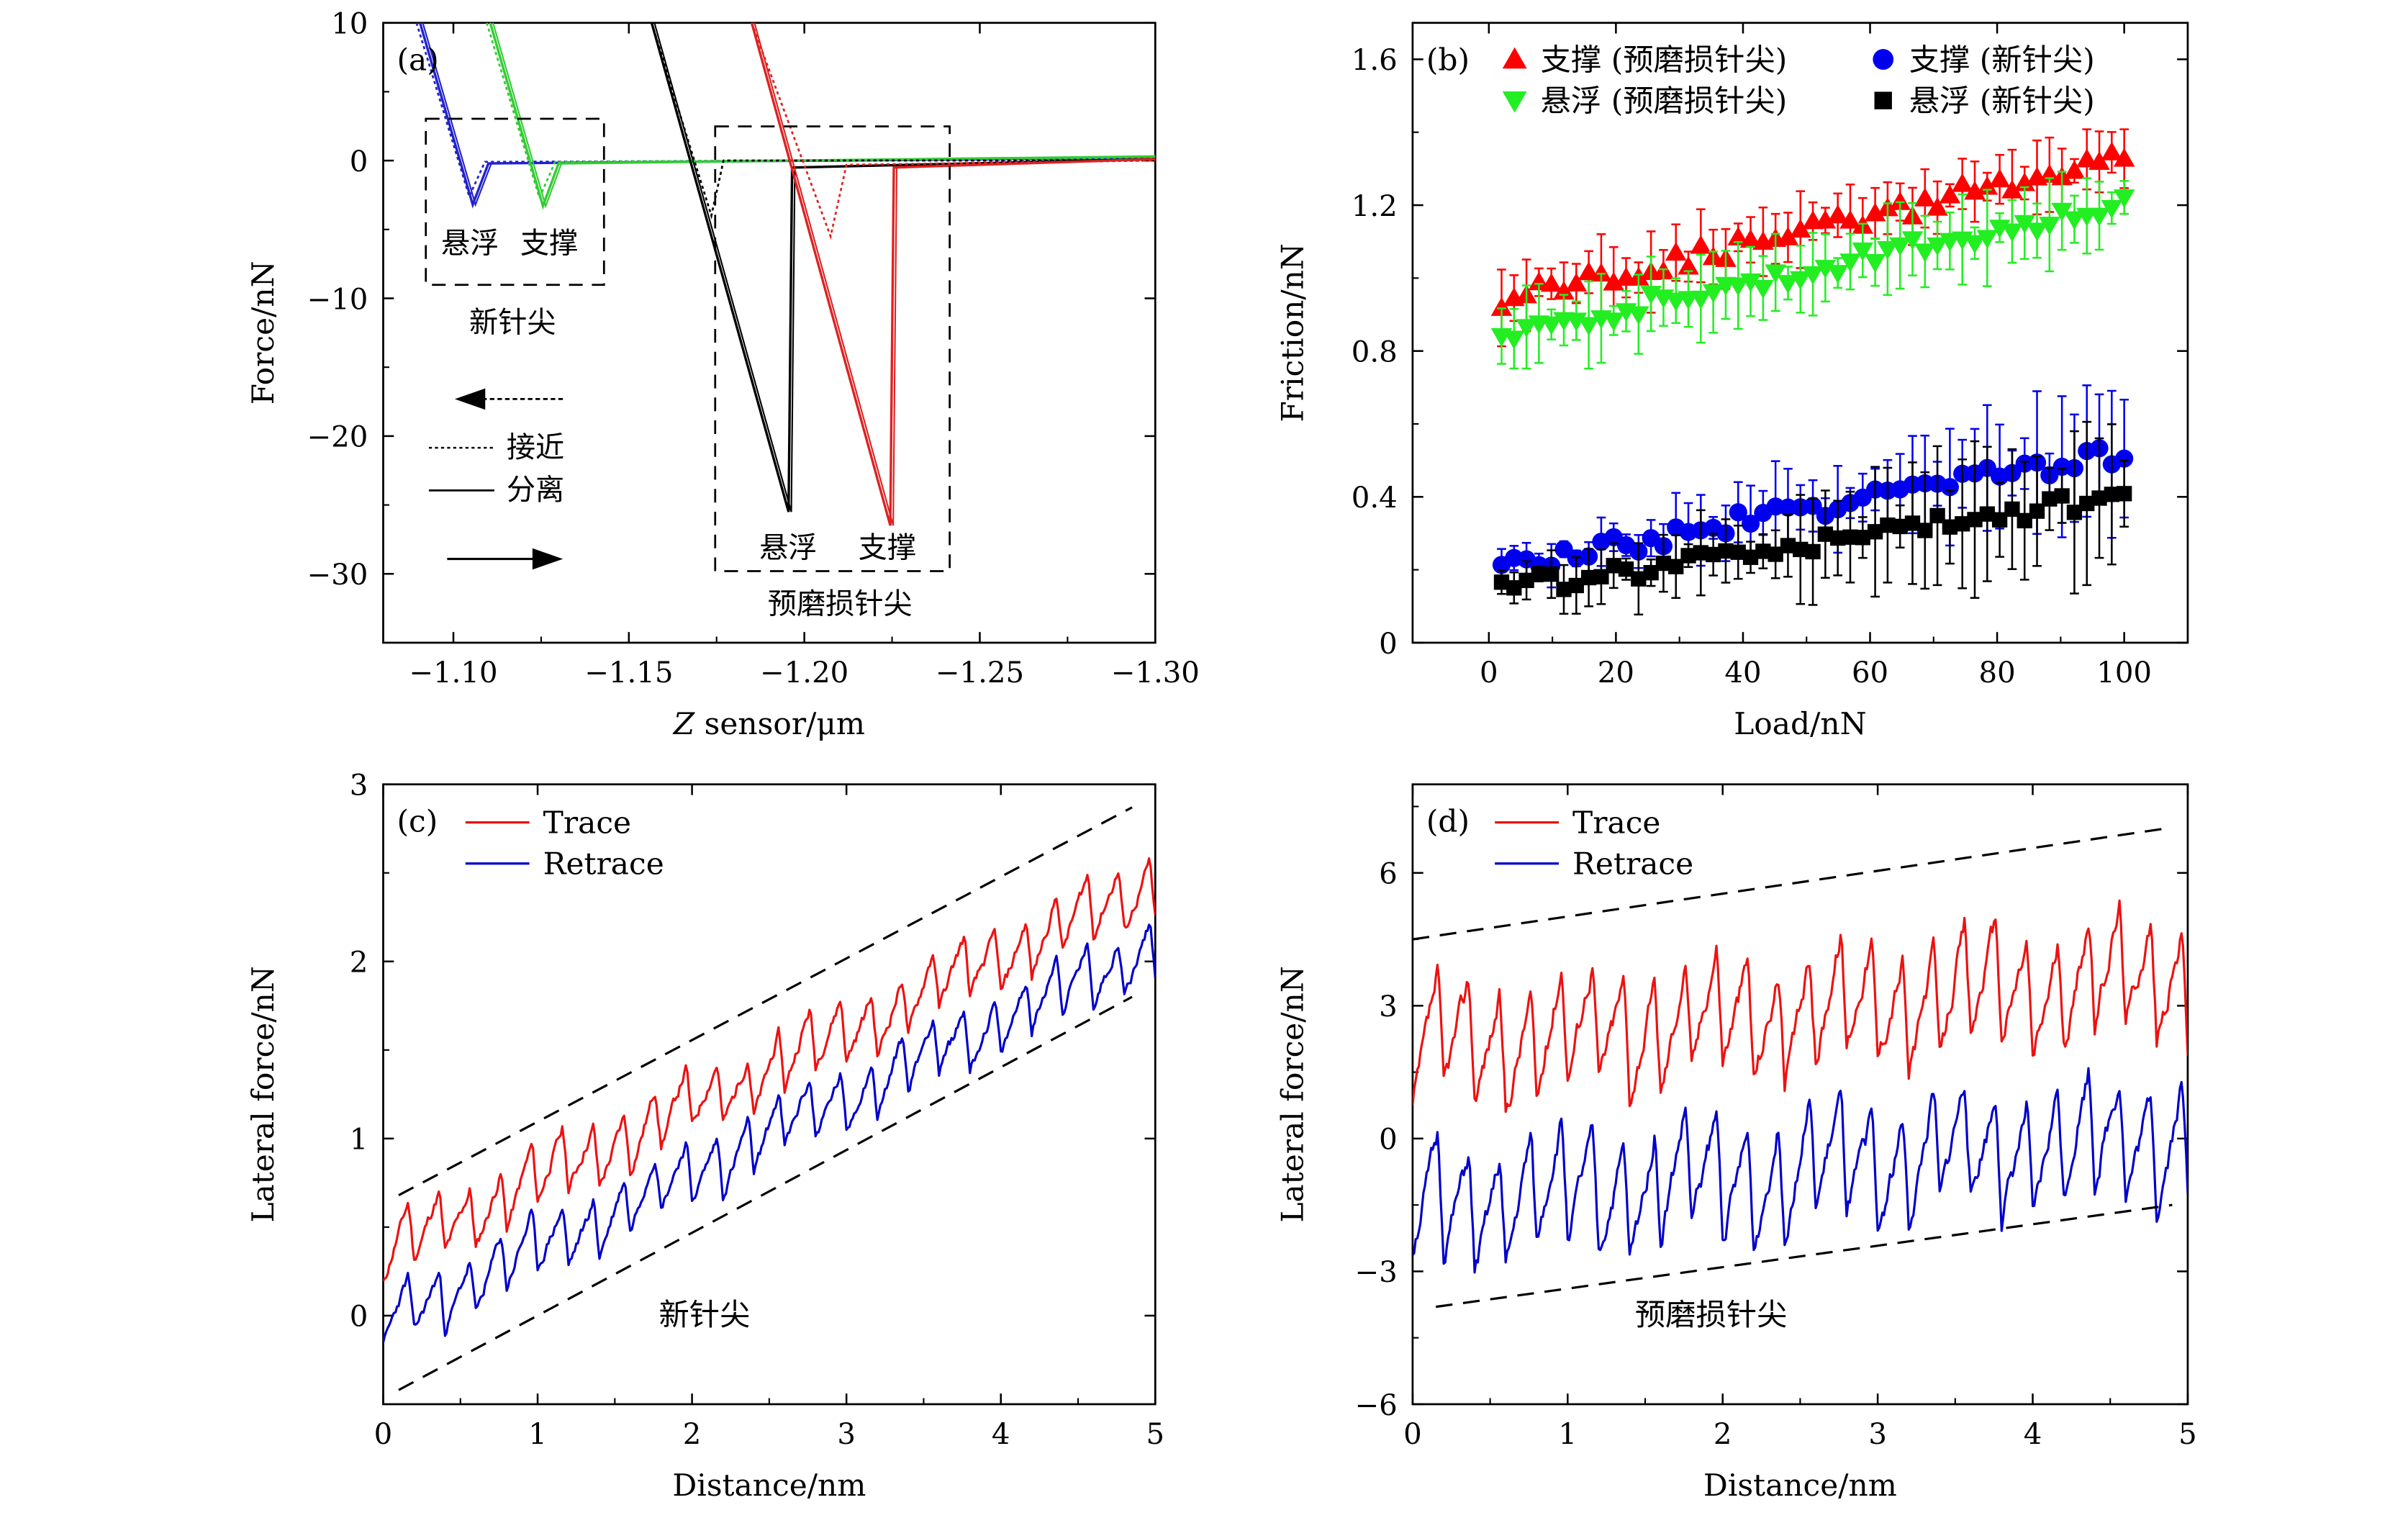  Describe the element at coordinates (692, 1435) in the screenshot. I see `x-tick-label: 2` at that location.